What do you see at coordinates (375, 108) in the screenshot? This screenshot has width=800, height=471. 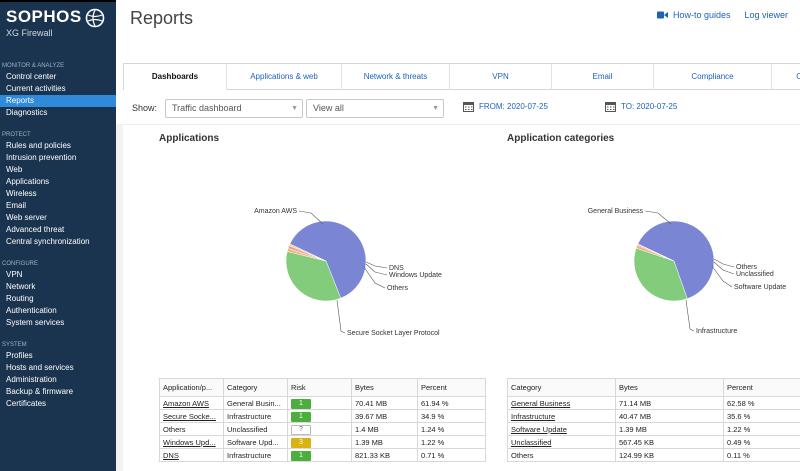 I see `view-select: View all ▼` at bounding box center [375, 108].